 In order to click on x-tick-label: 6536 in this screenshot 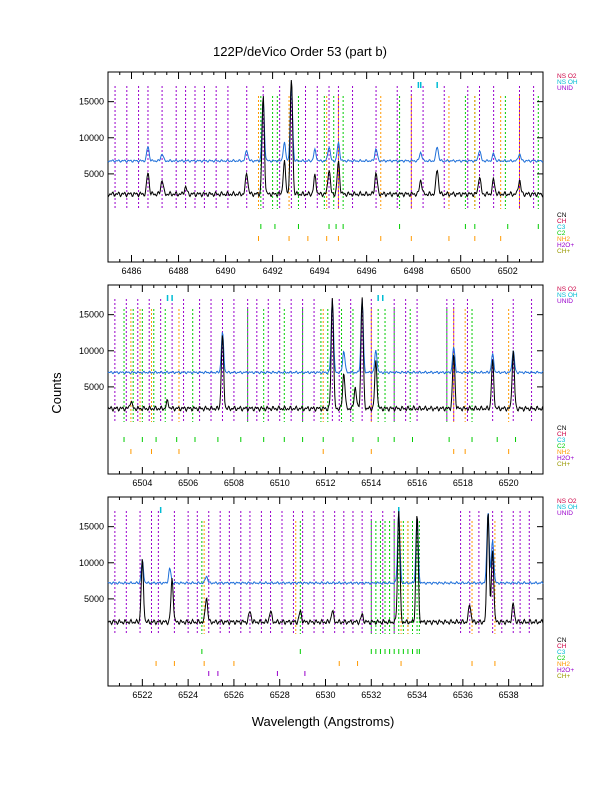, I will do `click(463, 695)`.